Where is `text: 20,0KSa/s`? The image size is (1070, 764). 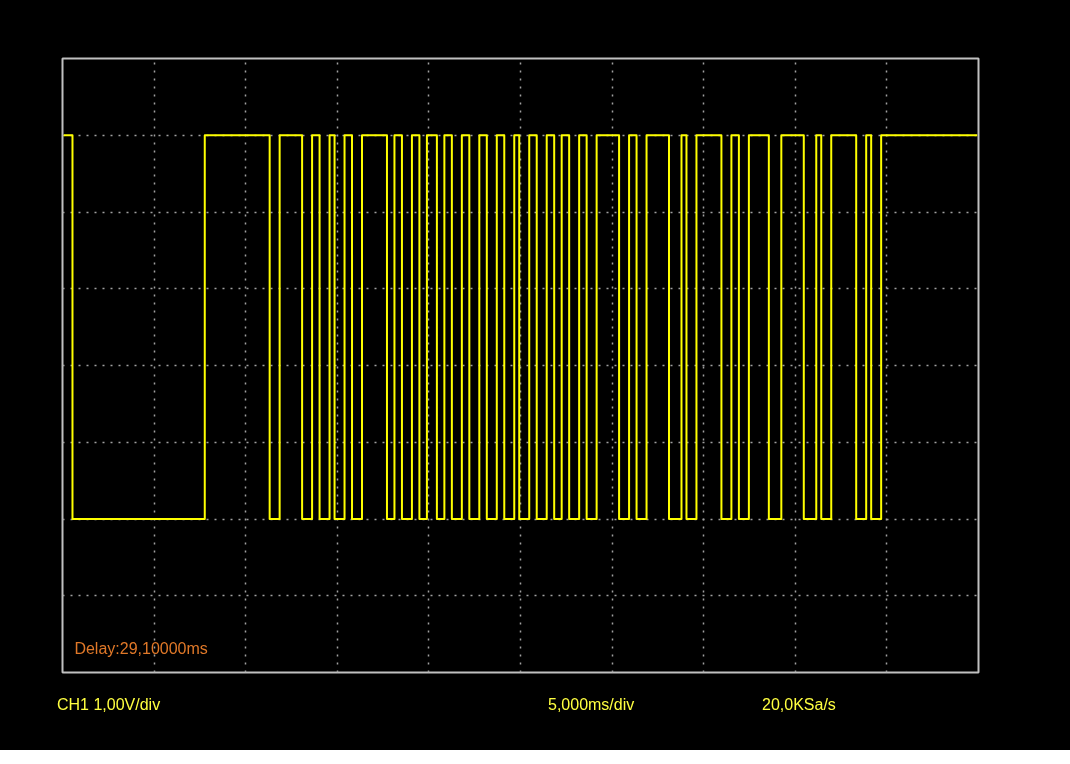
text: 20,0KSa/s is located at coordinates (799, 705).